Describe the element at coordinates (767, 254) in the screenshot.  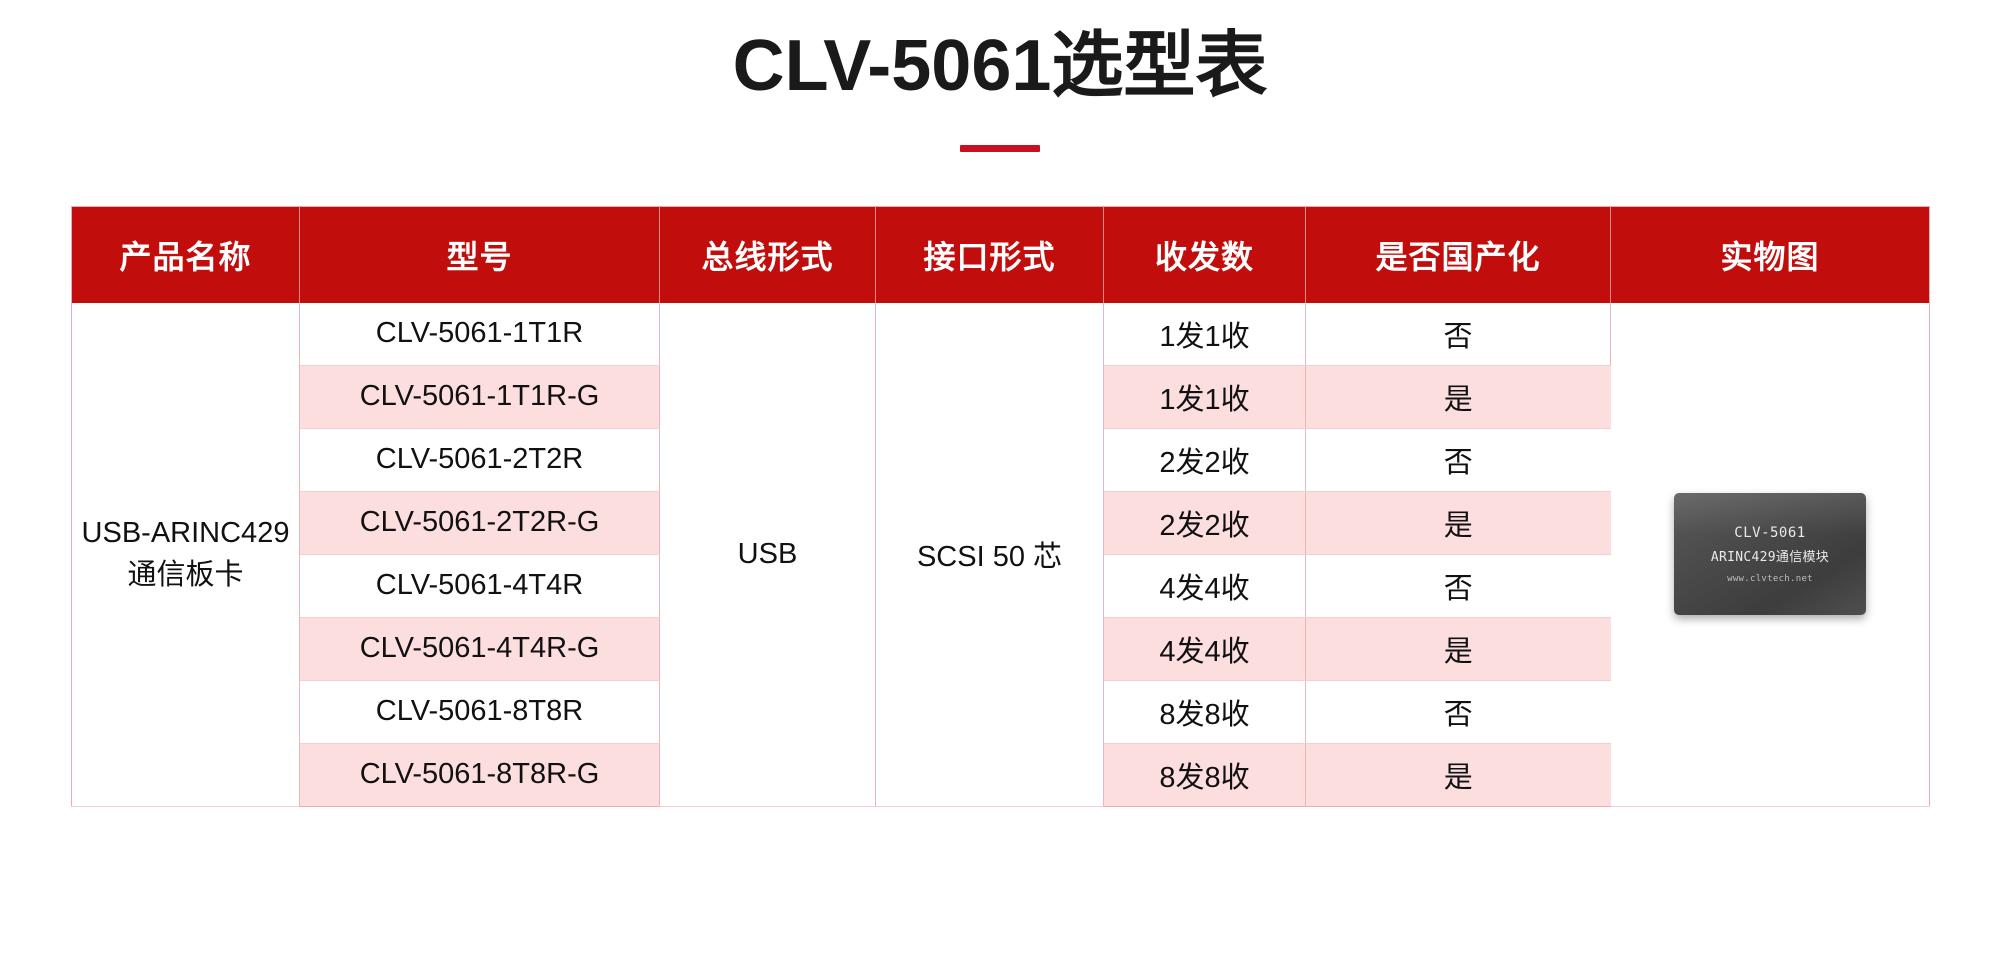
I see `header-bus-type: 总线形式` at that location.